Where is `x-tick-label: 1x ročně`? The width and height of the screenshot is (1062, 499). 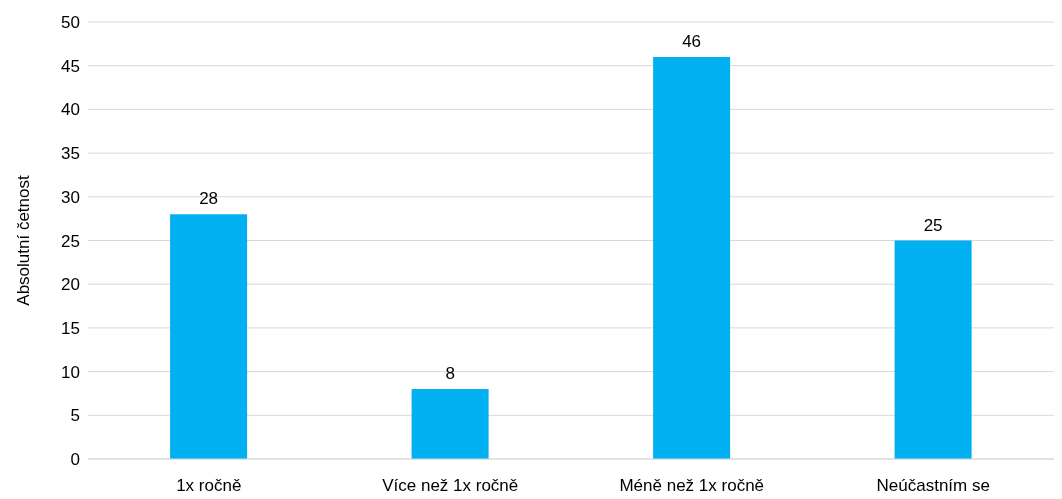
x-tick-label: 1x ročně is located at coordinates (209, 486).